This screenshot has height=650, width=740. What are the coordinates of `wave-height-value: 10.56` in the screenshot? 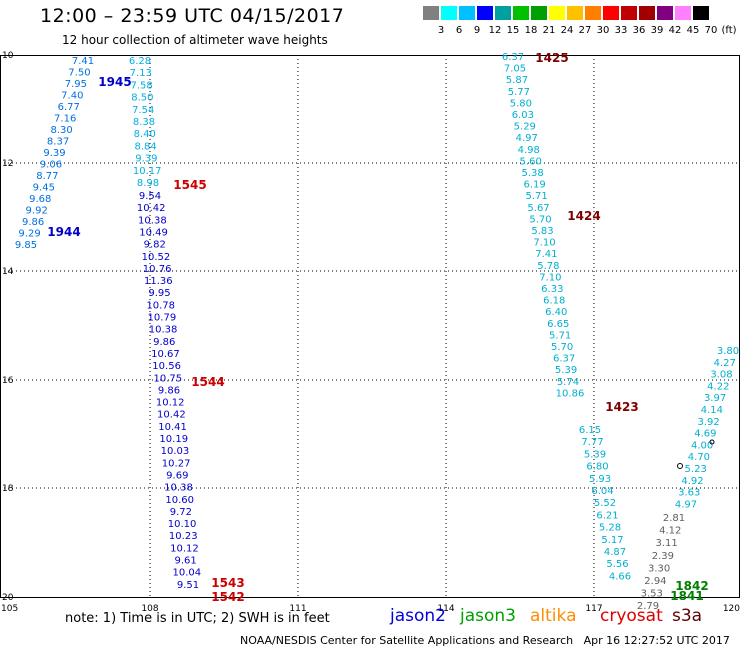 It's located at (166, 366).